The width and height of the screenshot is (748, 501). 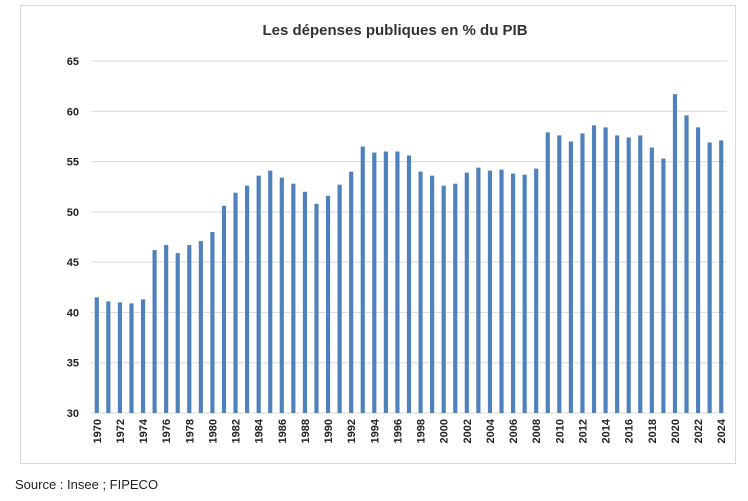 I want to click on bar-1975, so click(x=154, y=331).